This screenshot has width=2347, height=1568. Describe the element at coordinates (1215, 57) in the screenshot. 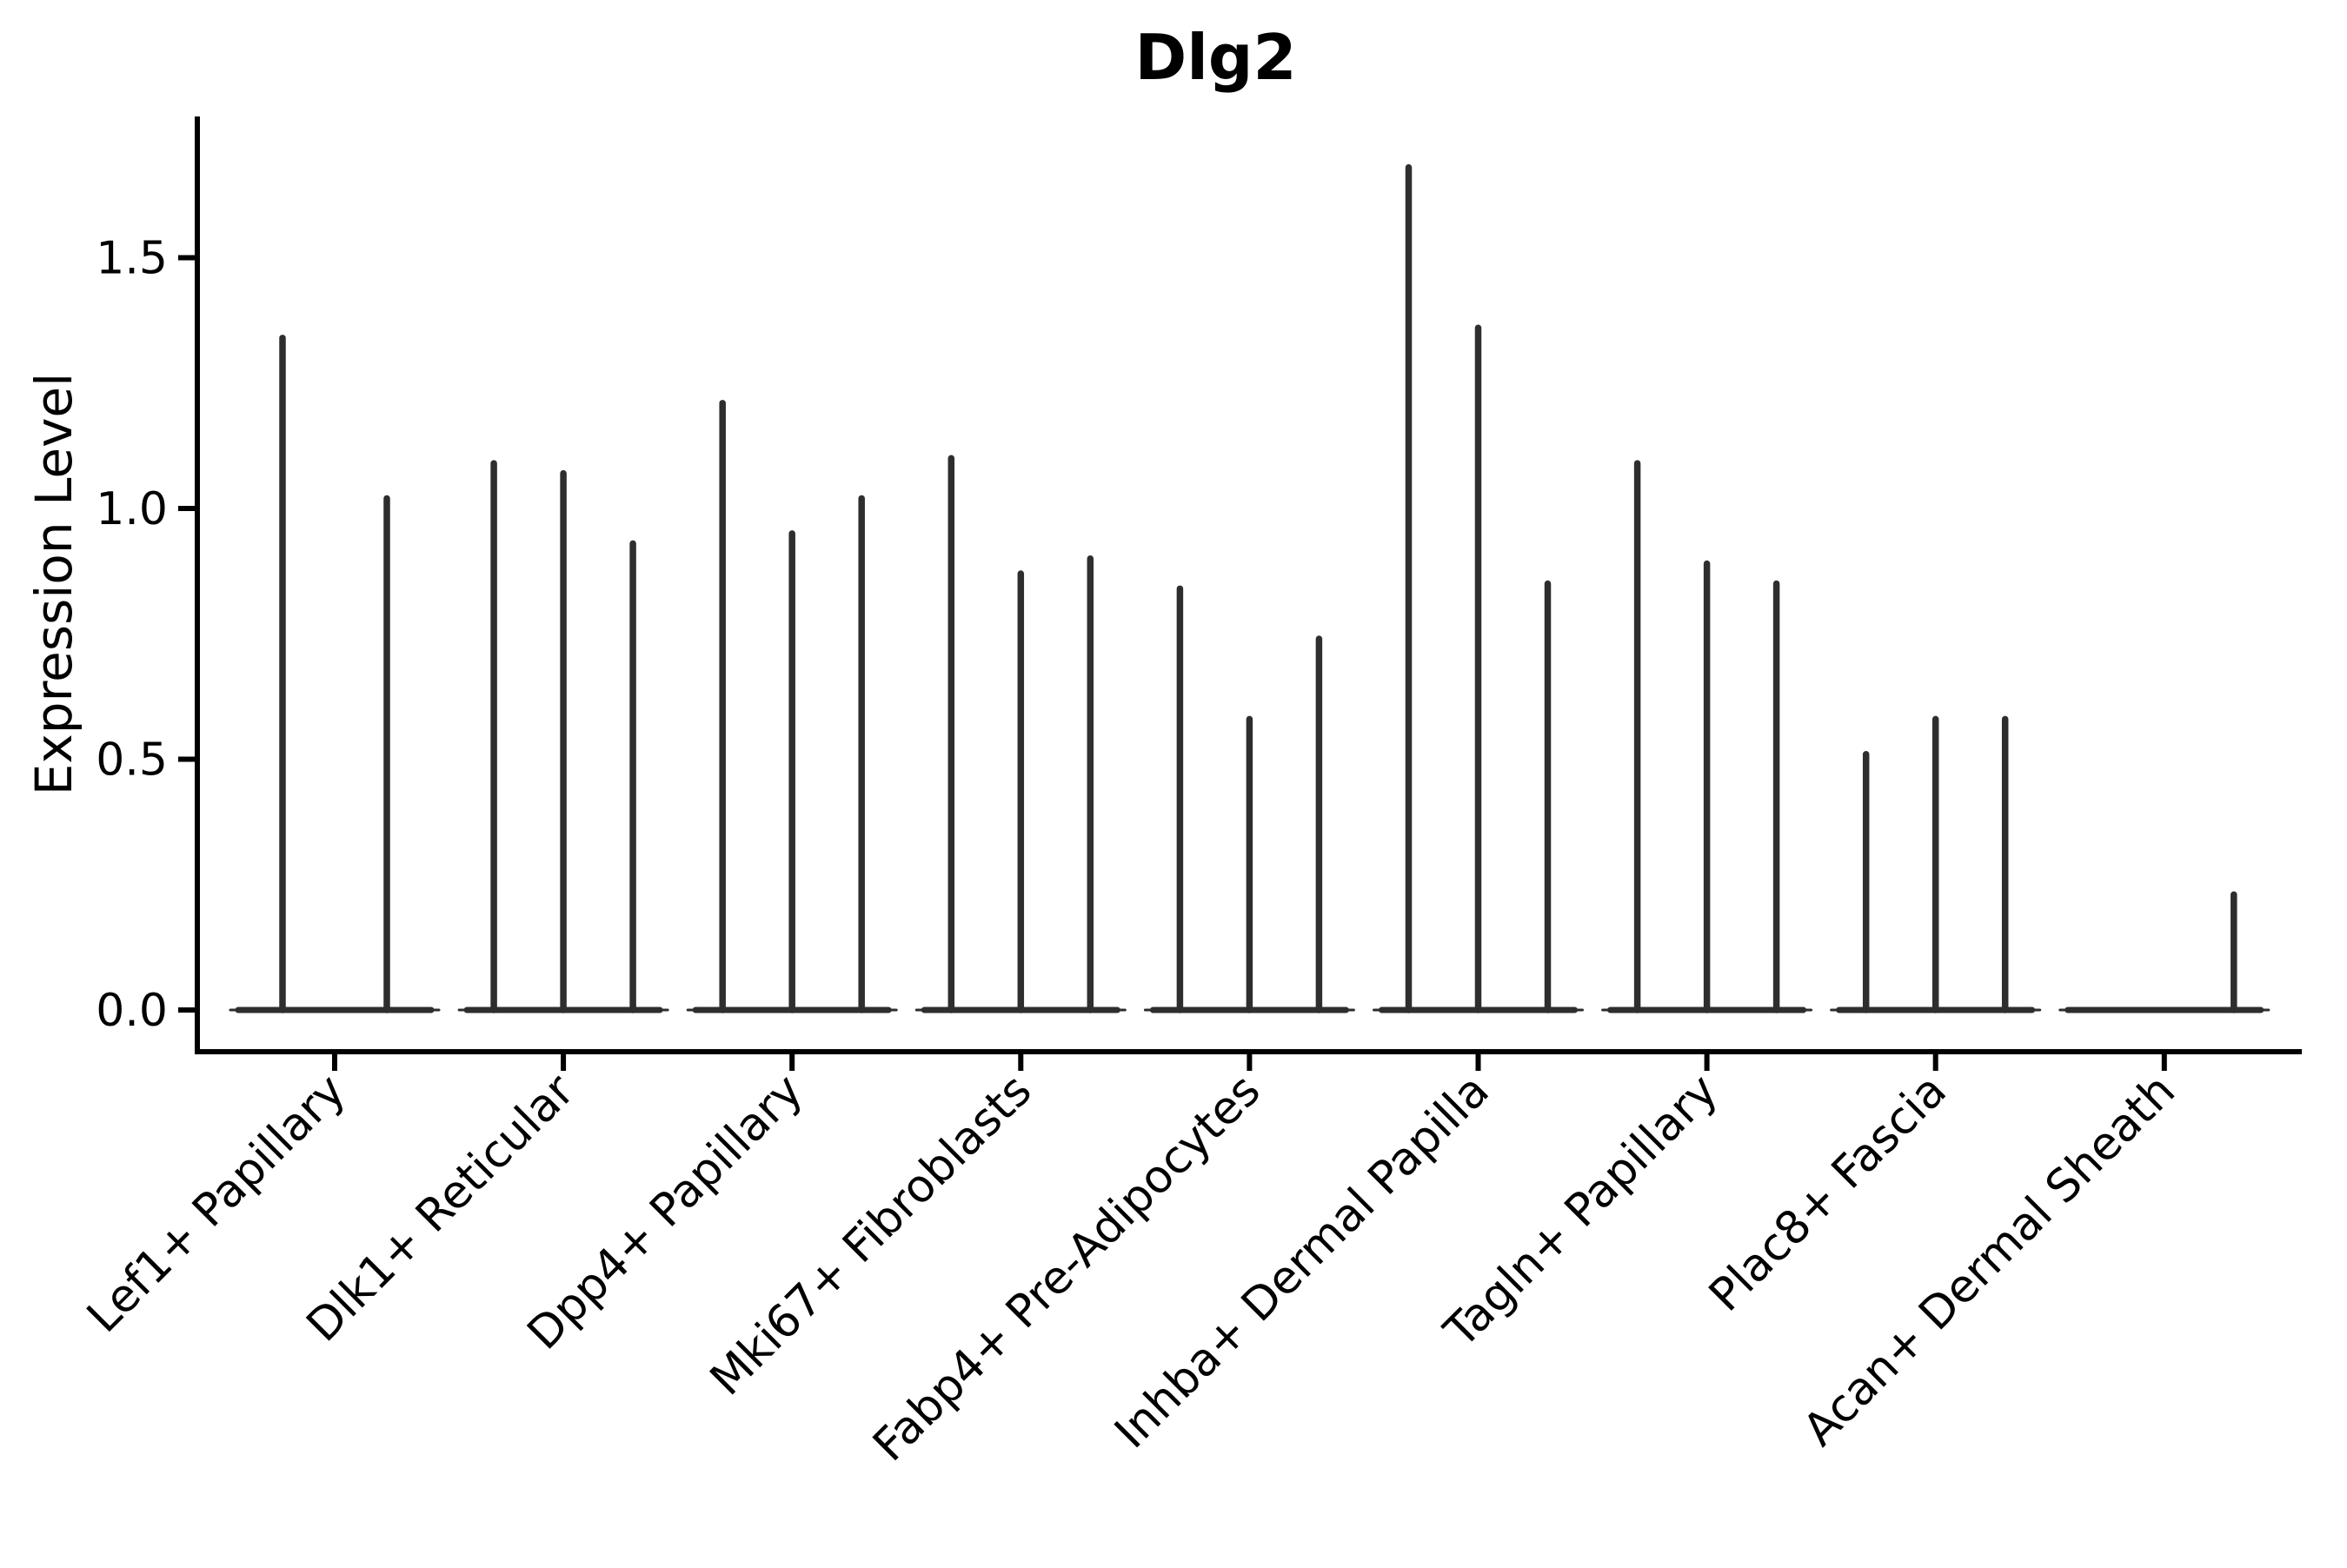

I see `chart-title: Dlg2` at that location.